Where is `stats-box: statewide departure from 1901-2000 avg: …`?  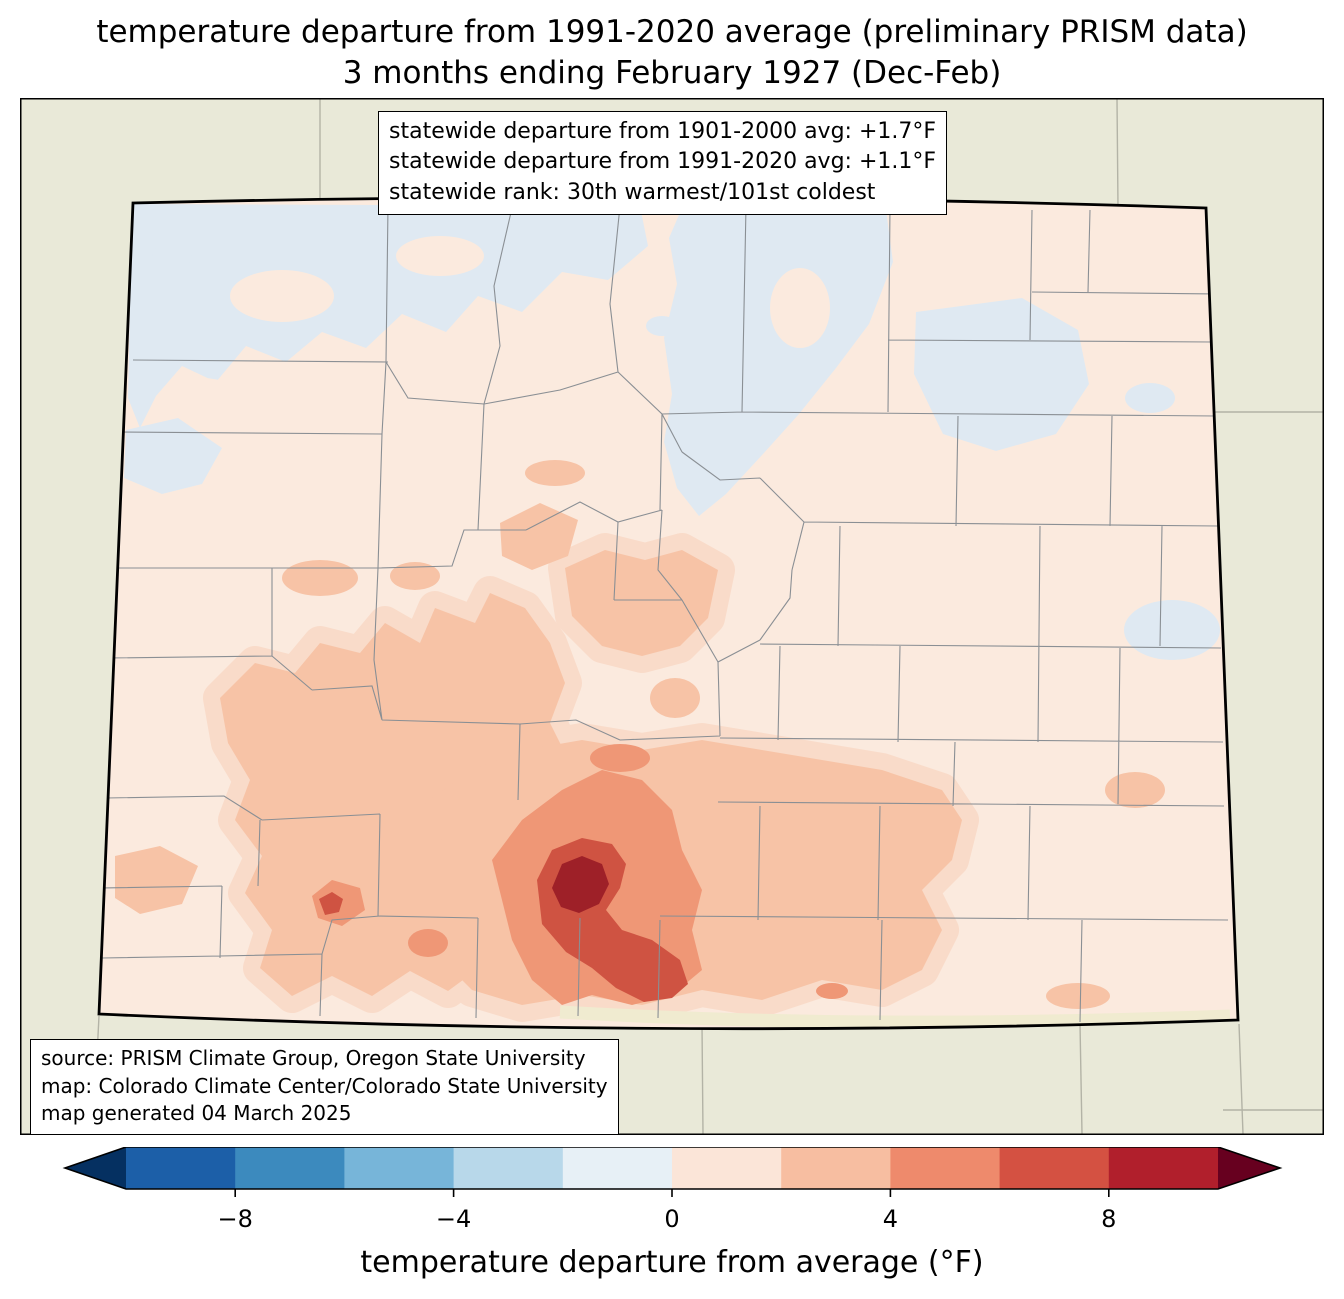
stats-box: statewide departure from 1901-2000 avg: … is located at coordinates (663, 163).